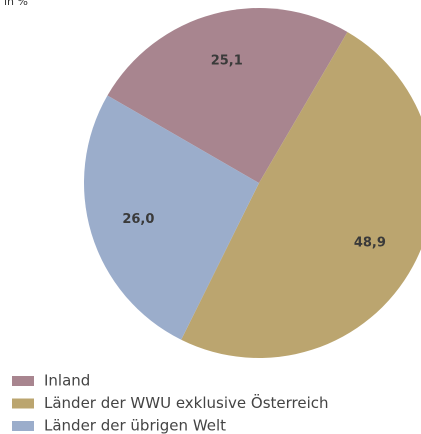  I want to click on value-label: 48,9, so click(370, 242).